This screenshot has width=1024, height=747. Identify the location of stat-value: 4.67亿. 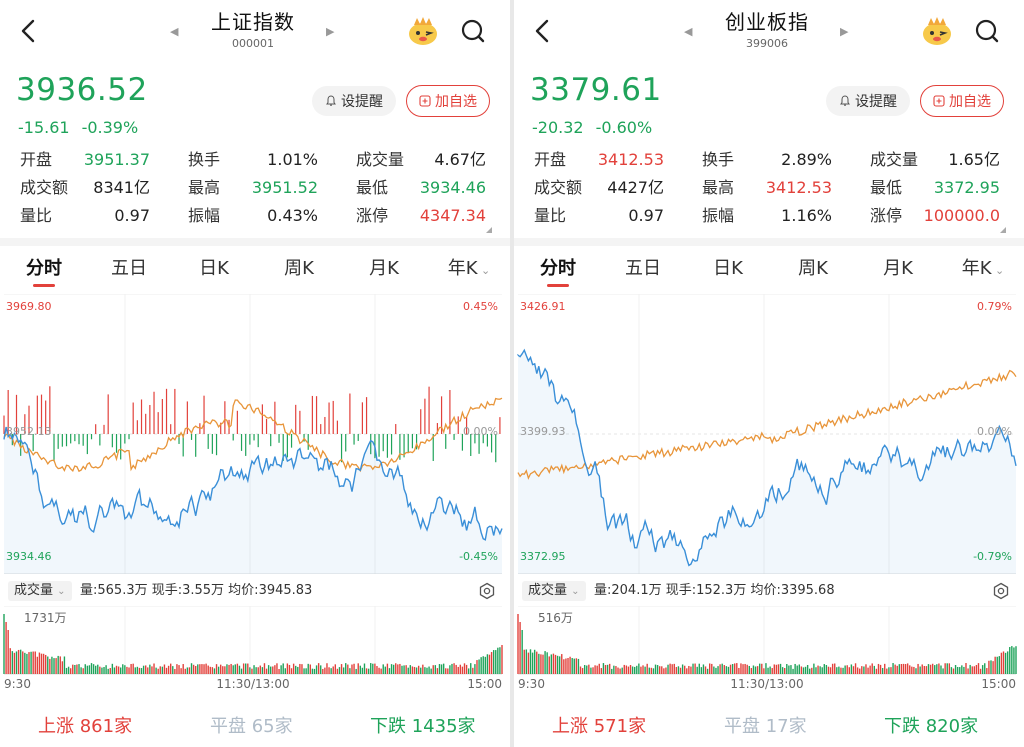
(460, 159).